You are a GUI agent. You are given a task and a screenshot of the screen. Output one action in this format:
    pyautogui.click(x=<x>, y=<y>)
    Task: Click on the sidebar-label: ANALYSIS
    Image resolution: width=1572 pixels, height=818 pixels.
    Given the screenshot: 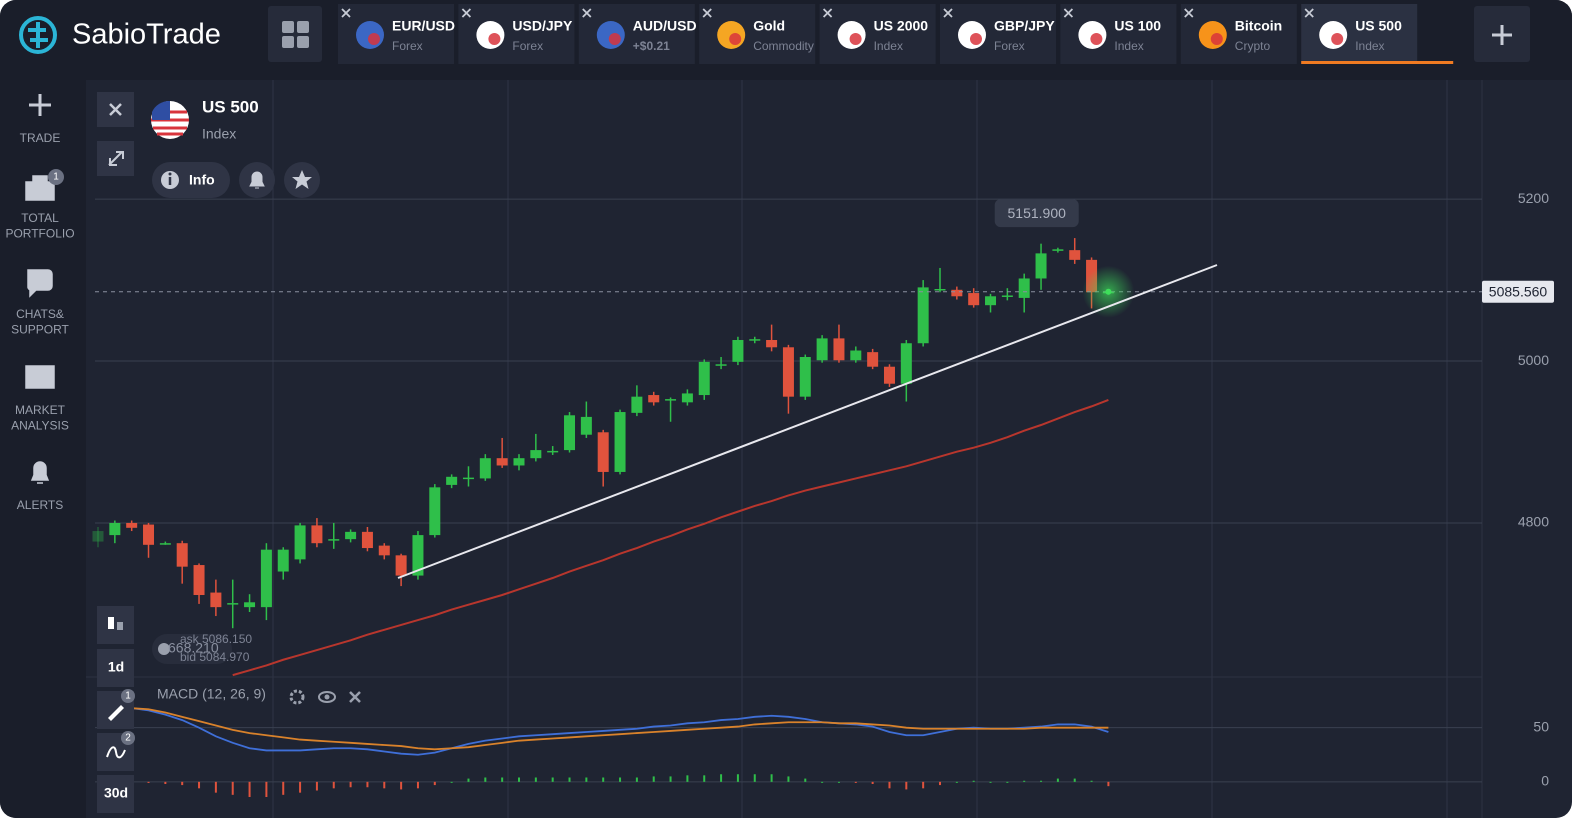 What is the action you would take?
    pyautogui.click(x=40, y=426)
    